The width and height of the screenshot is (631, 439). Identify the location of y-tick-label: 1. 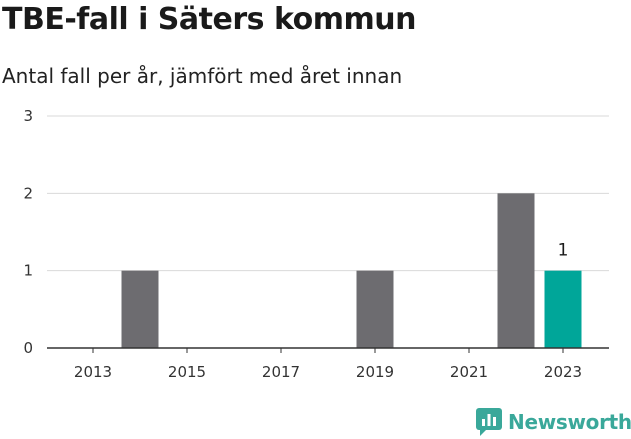
(28, 271).